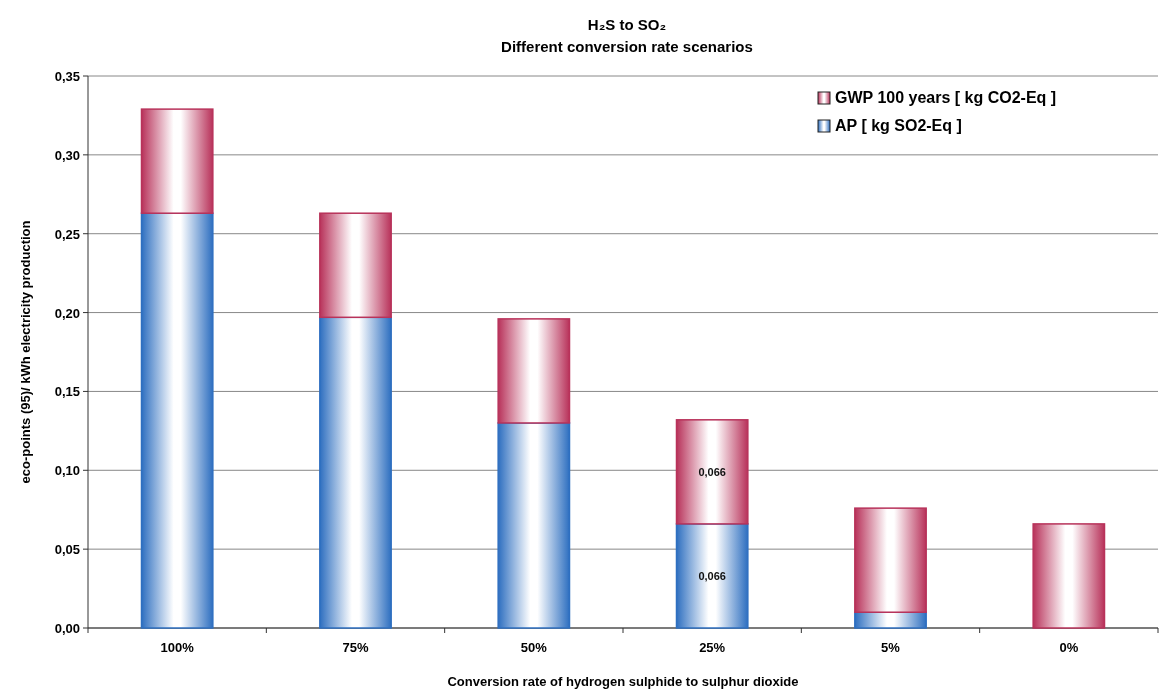 The height and width of the screenshot is (699, 1174). I want to click on y-tick-label: 0,10, so click(67, 471).